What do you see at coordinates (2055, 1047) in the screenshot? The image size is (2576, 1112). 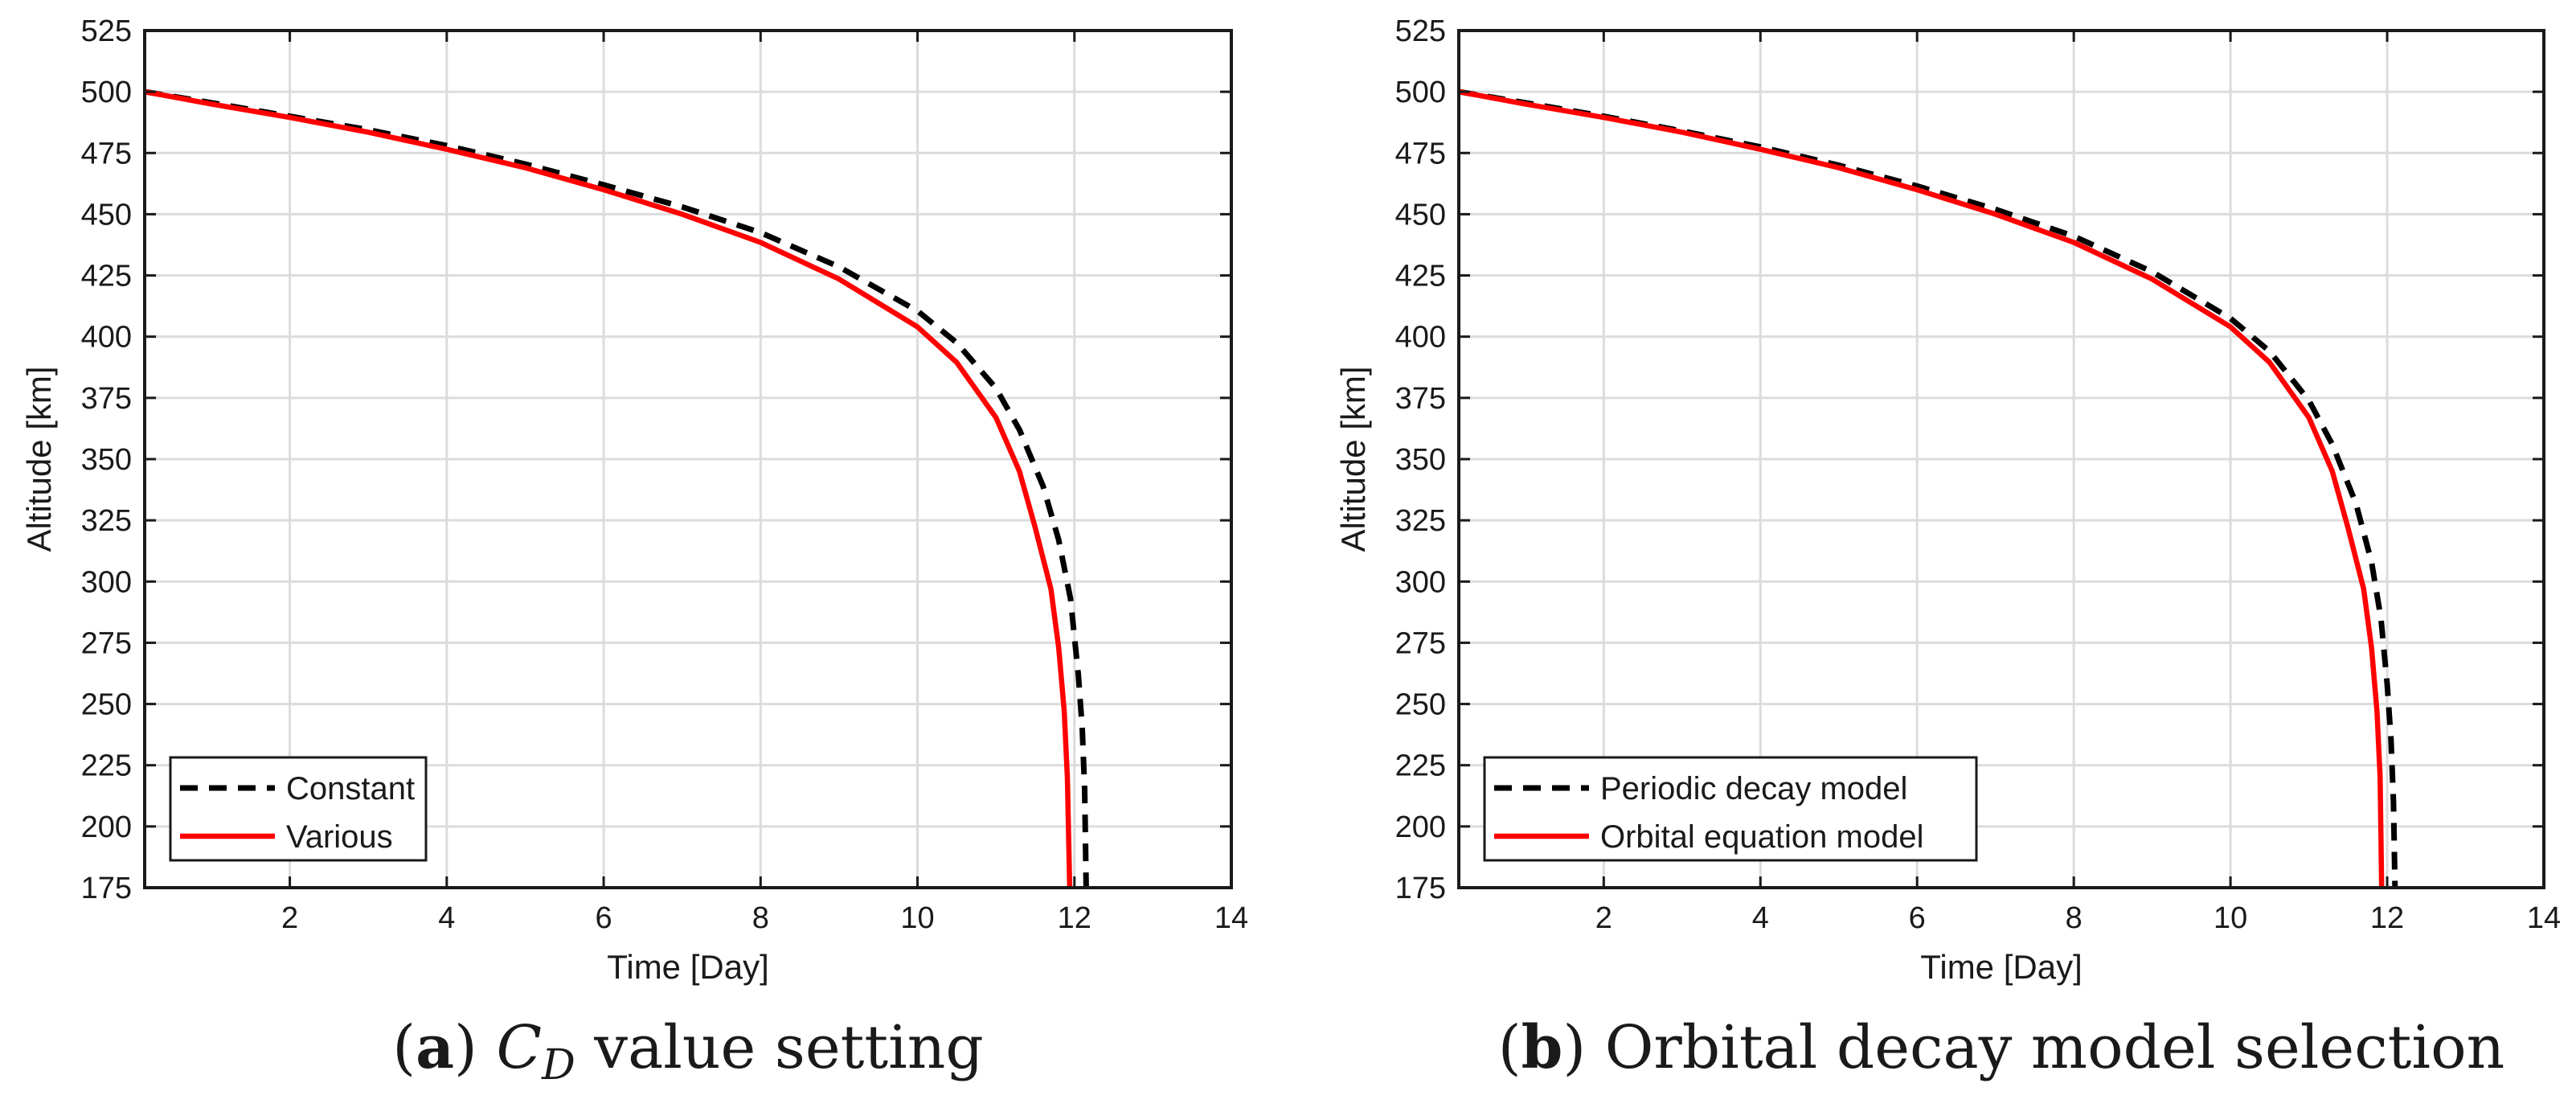 I see `caption-text: Orbital decay model selection` at bounding box center [2055, 1047].